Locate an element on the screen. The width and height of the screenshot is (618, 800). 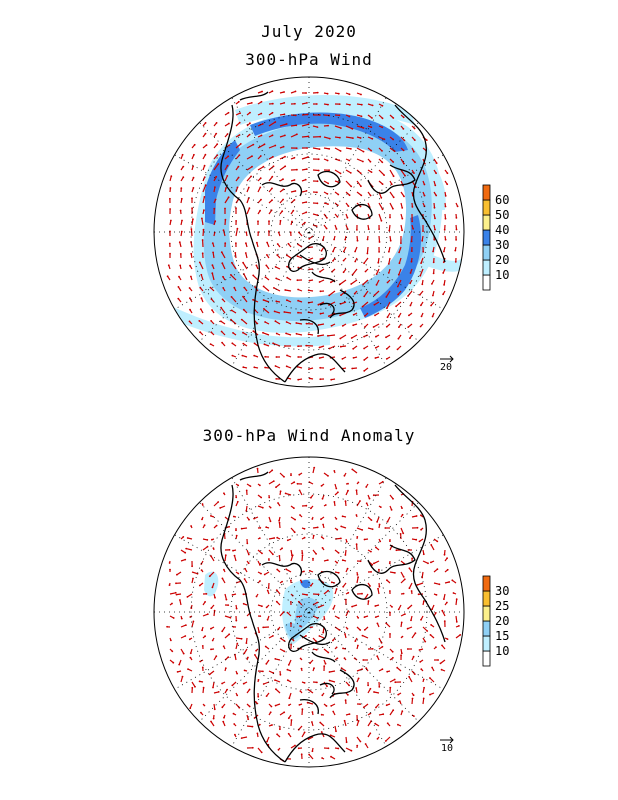
bottom-colorbar-swatch is located at coordinates (486, 643).